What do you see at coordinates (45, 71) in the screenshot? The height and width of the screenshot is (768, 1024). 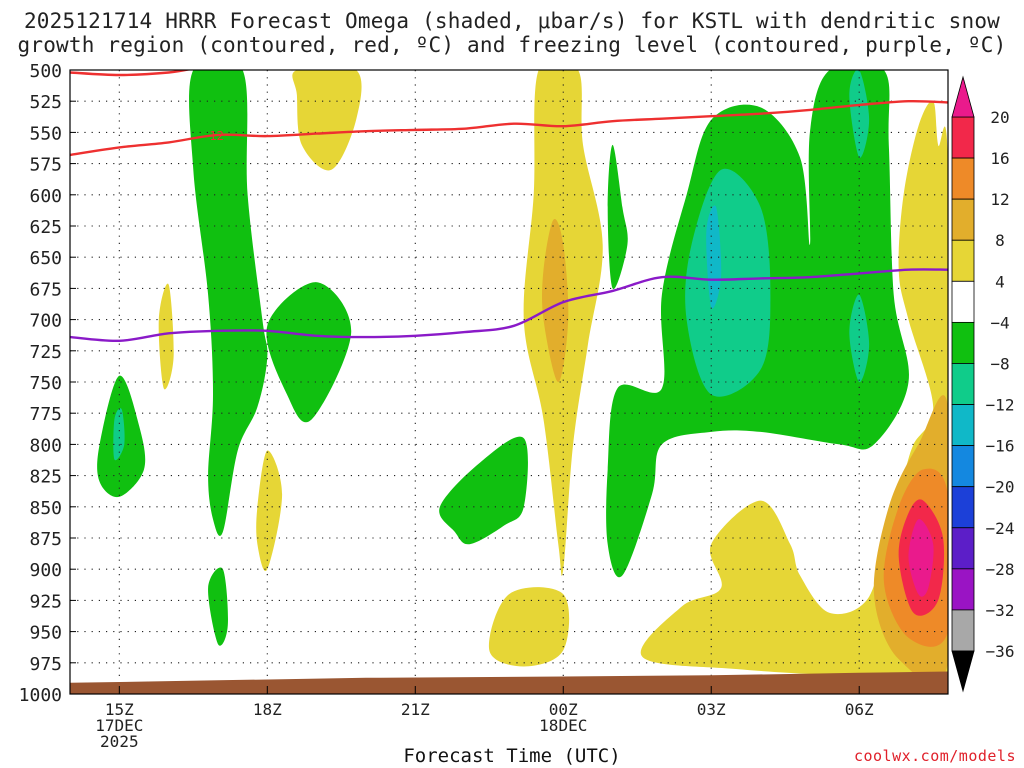 I see `y-tick-label: 500` at bounding box center [45, 71].